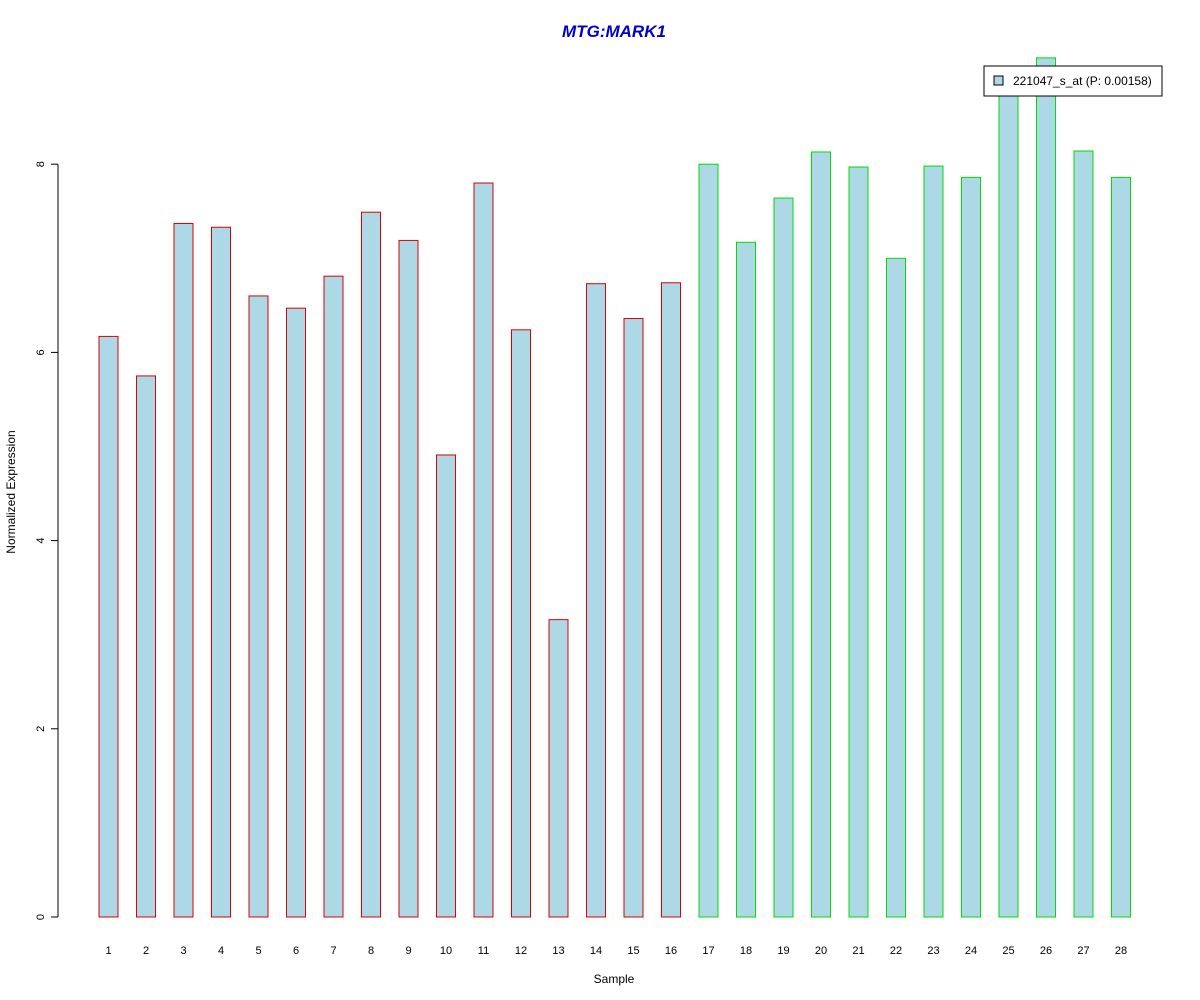 This screenshot has height=1000, width=1200. Describe the element at coordinates (1046, 951) in the screenshot. I see `x-tick-label: 26` at that location.